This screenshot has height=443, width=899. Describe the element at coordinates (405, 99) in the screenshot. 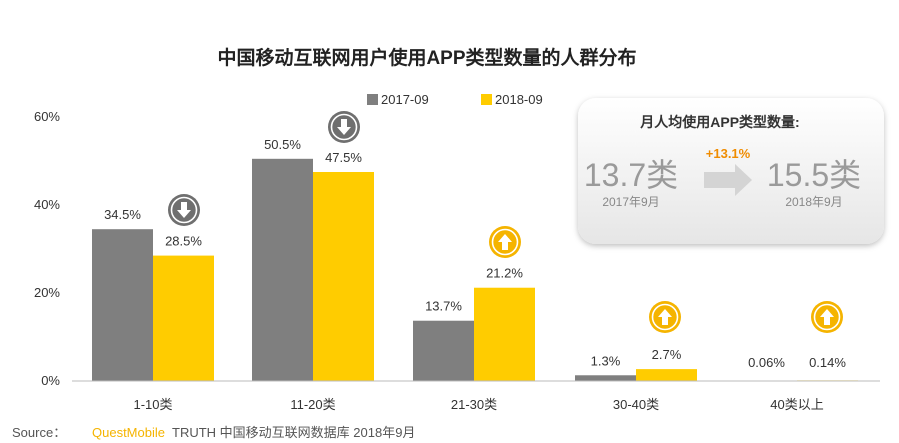

I see `legend-label-2017: 2017-09` at that location.